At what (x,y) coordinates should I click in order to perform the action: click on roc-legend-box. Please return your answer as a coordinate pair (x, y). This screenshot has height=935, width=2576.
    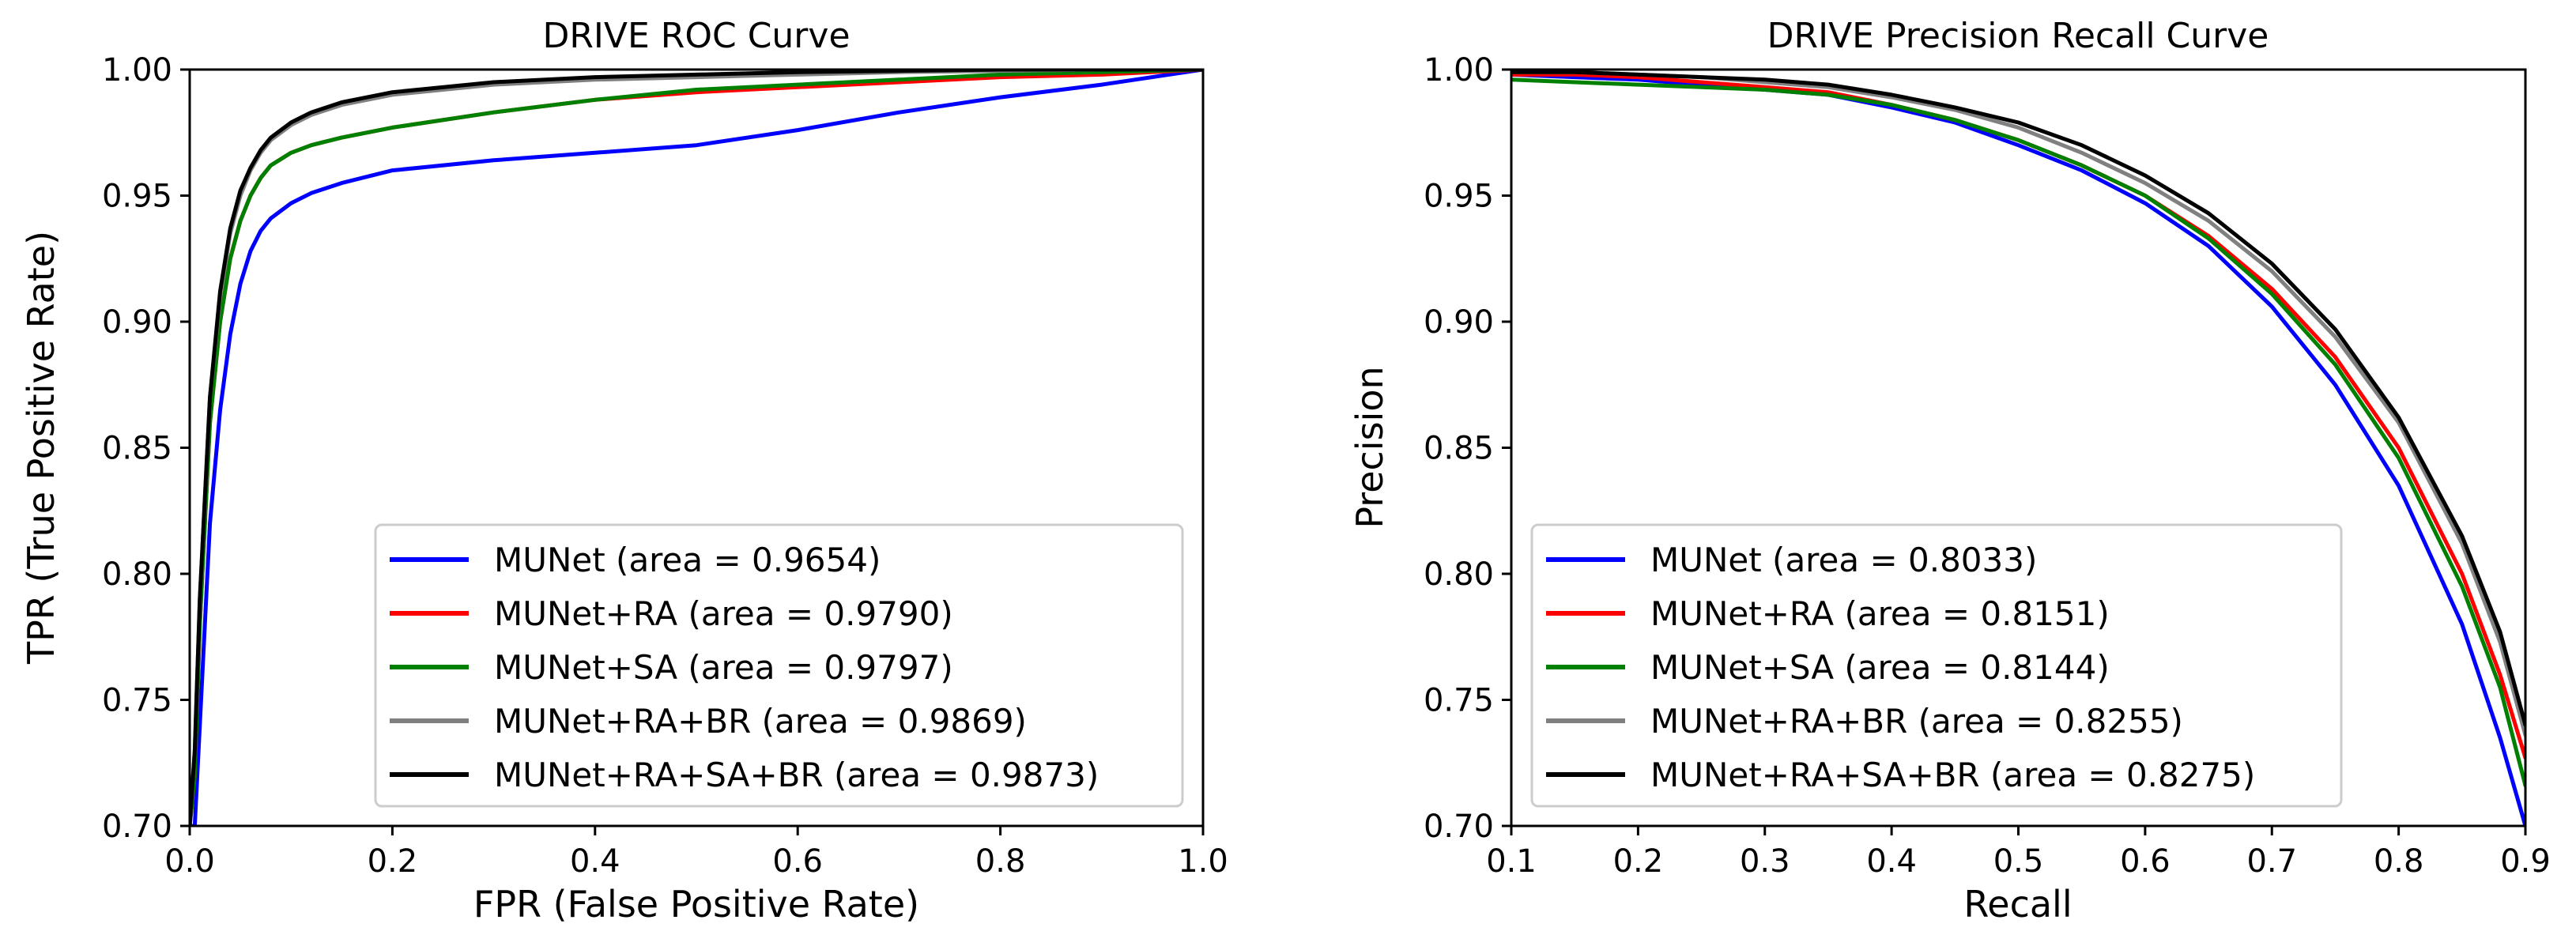
    Looking at the image, I should click on (779, 665).